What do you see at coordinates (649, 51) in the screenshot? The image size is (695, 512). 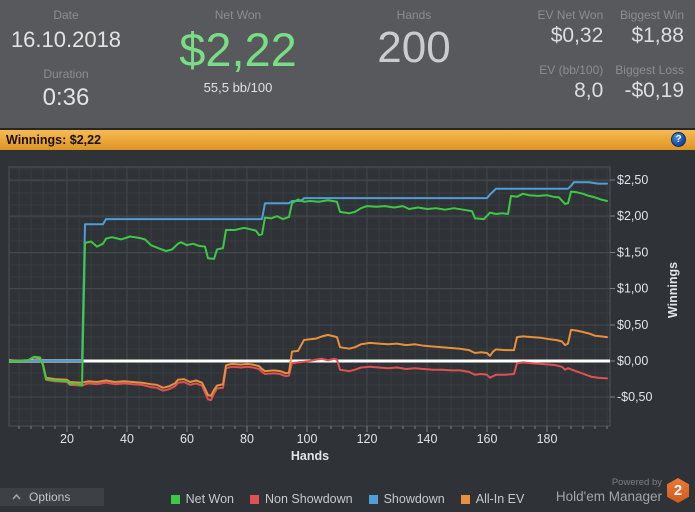 I see `biggest-subcolumn: Biggest Win $1,88 Biggest Loss -$0,19` at bounding box center [649, 51].